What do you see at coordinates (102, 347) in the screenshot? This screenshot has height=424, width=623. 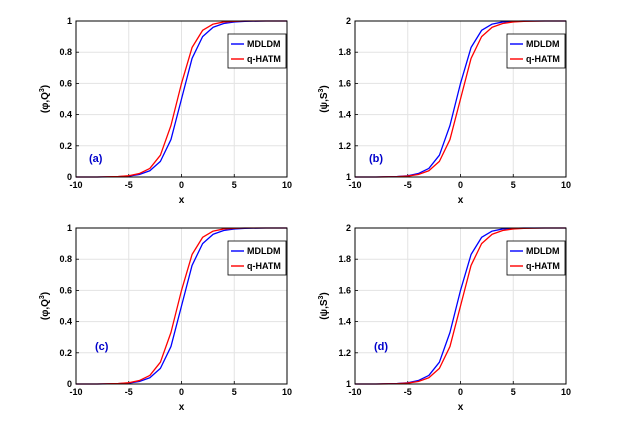 I see `panel-label: (c)` at bounding box center [102, 347].